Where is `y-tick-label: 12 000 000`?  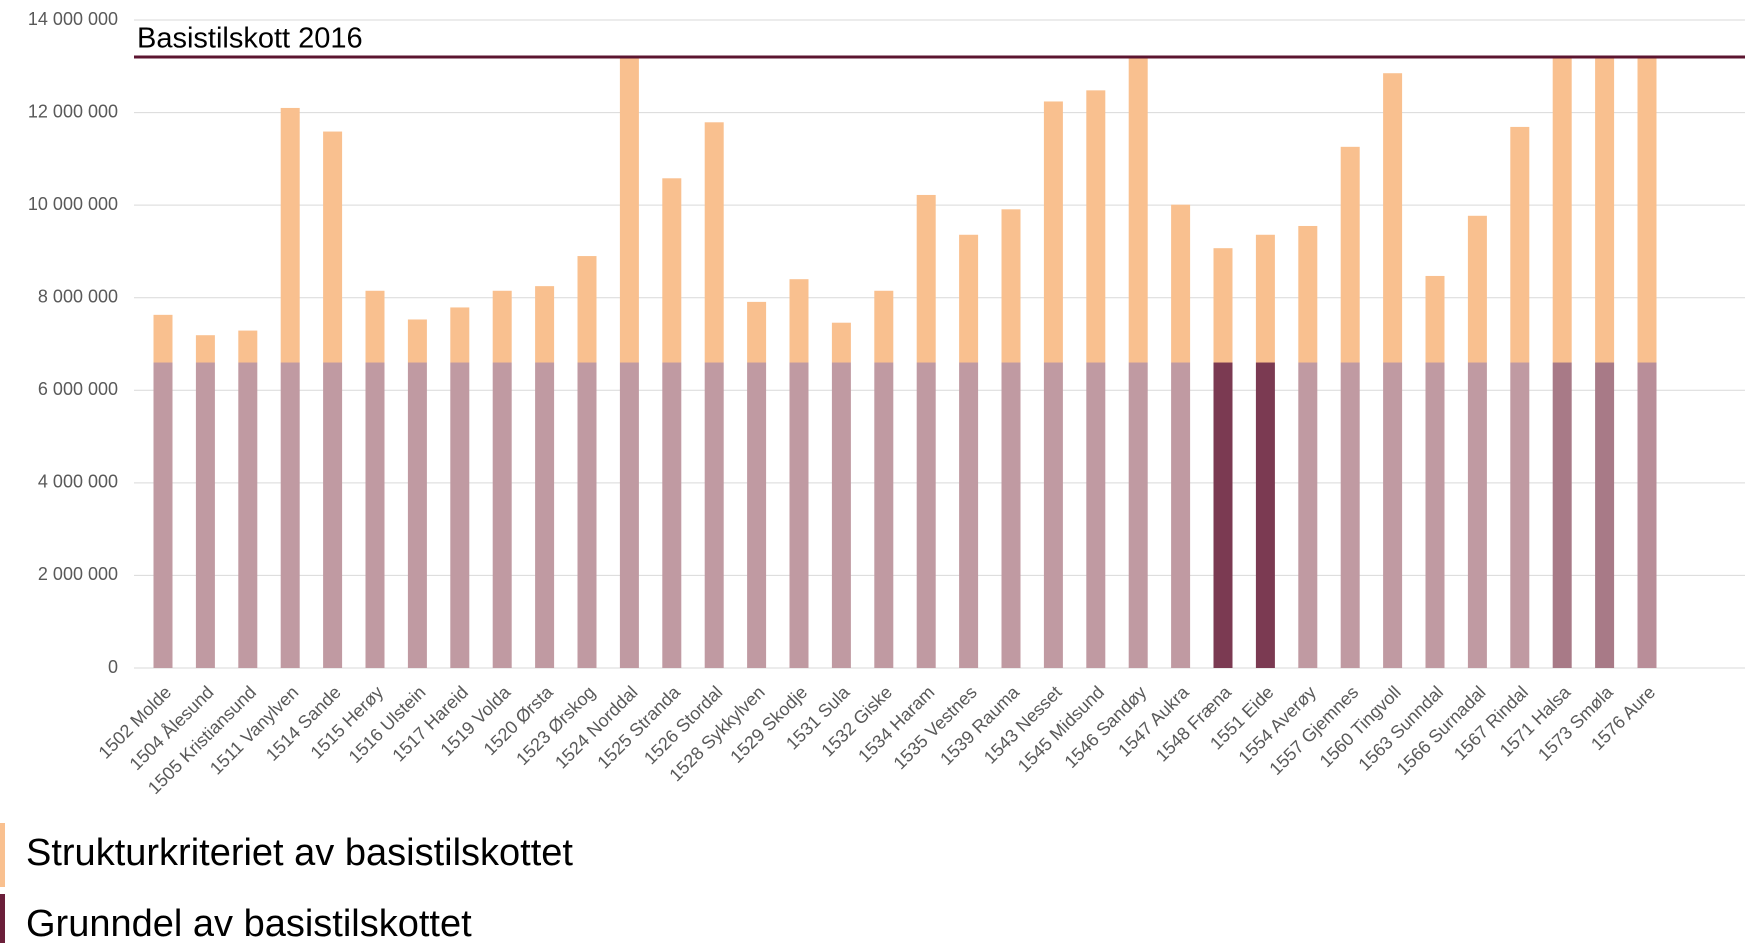 y-tick-label: 12 000 000 is located at coordinates (73, 111).